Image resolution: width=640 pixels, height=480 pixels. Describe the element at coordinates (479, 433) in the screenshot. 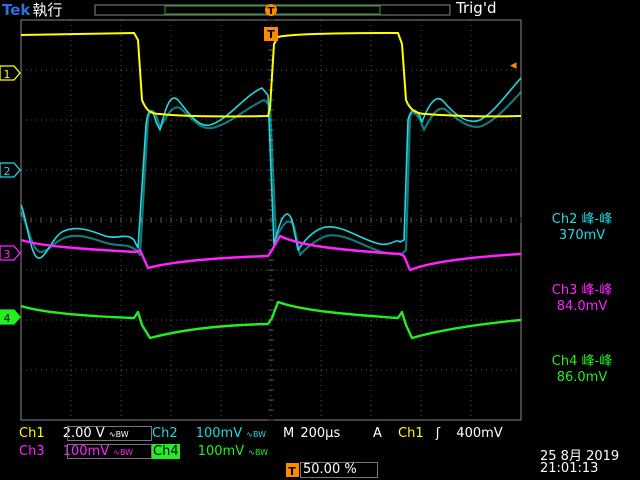

I see `trigger-level: 400mV` at that location.